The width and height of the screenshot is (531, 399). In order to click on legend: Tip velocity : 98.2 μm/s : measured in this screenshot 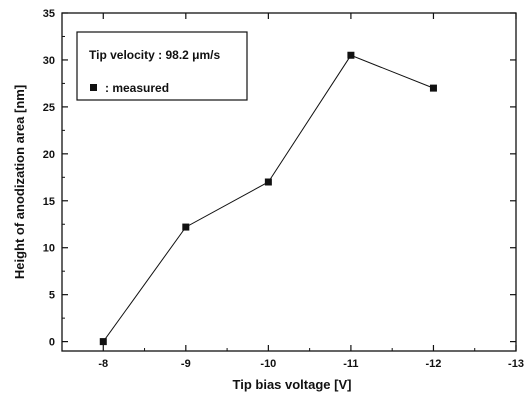, I will do `click(162, 66)`.